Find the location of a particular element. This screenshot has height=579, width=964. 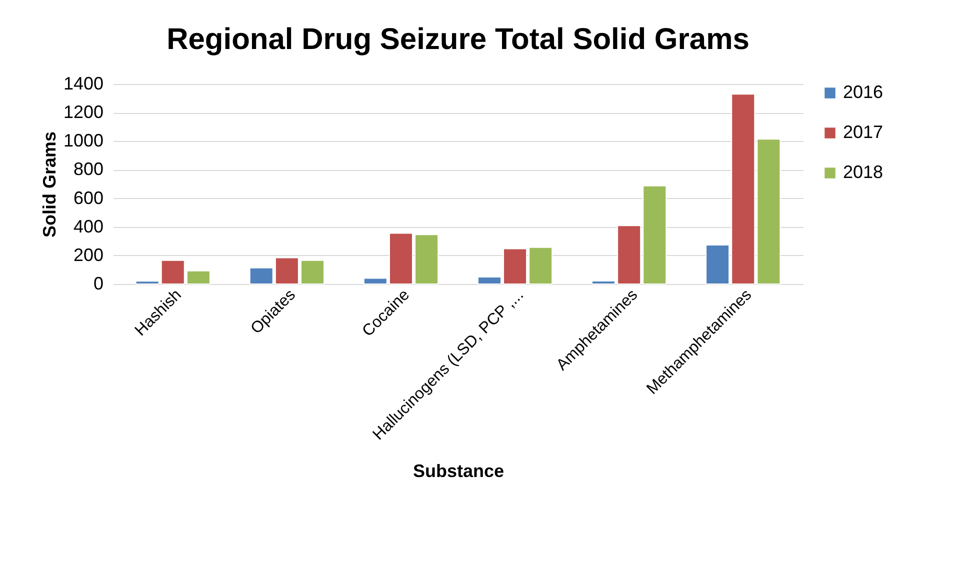

y-tick-label: 800 is located at coordinates (88, 169).